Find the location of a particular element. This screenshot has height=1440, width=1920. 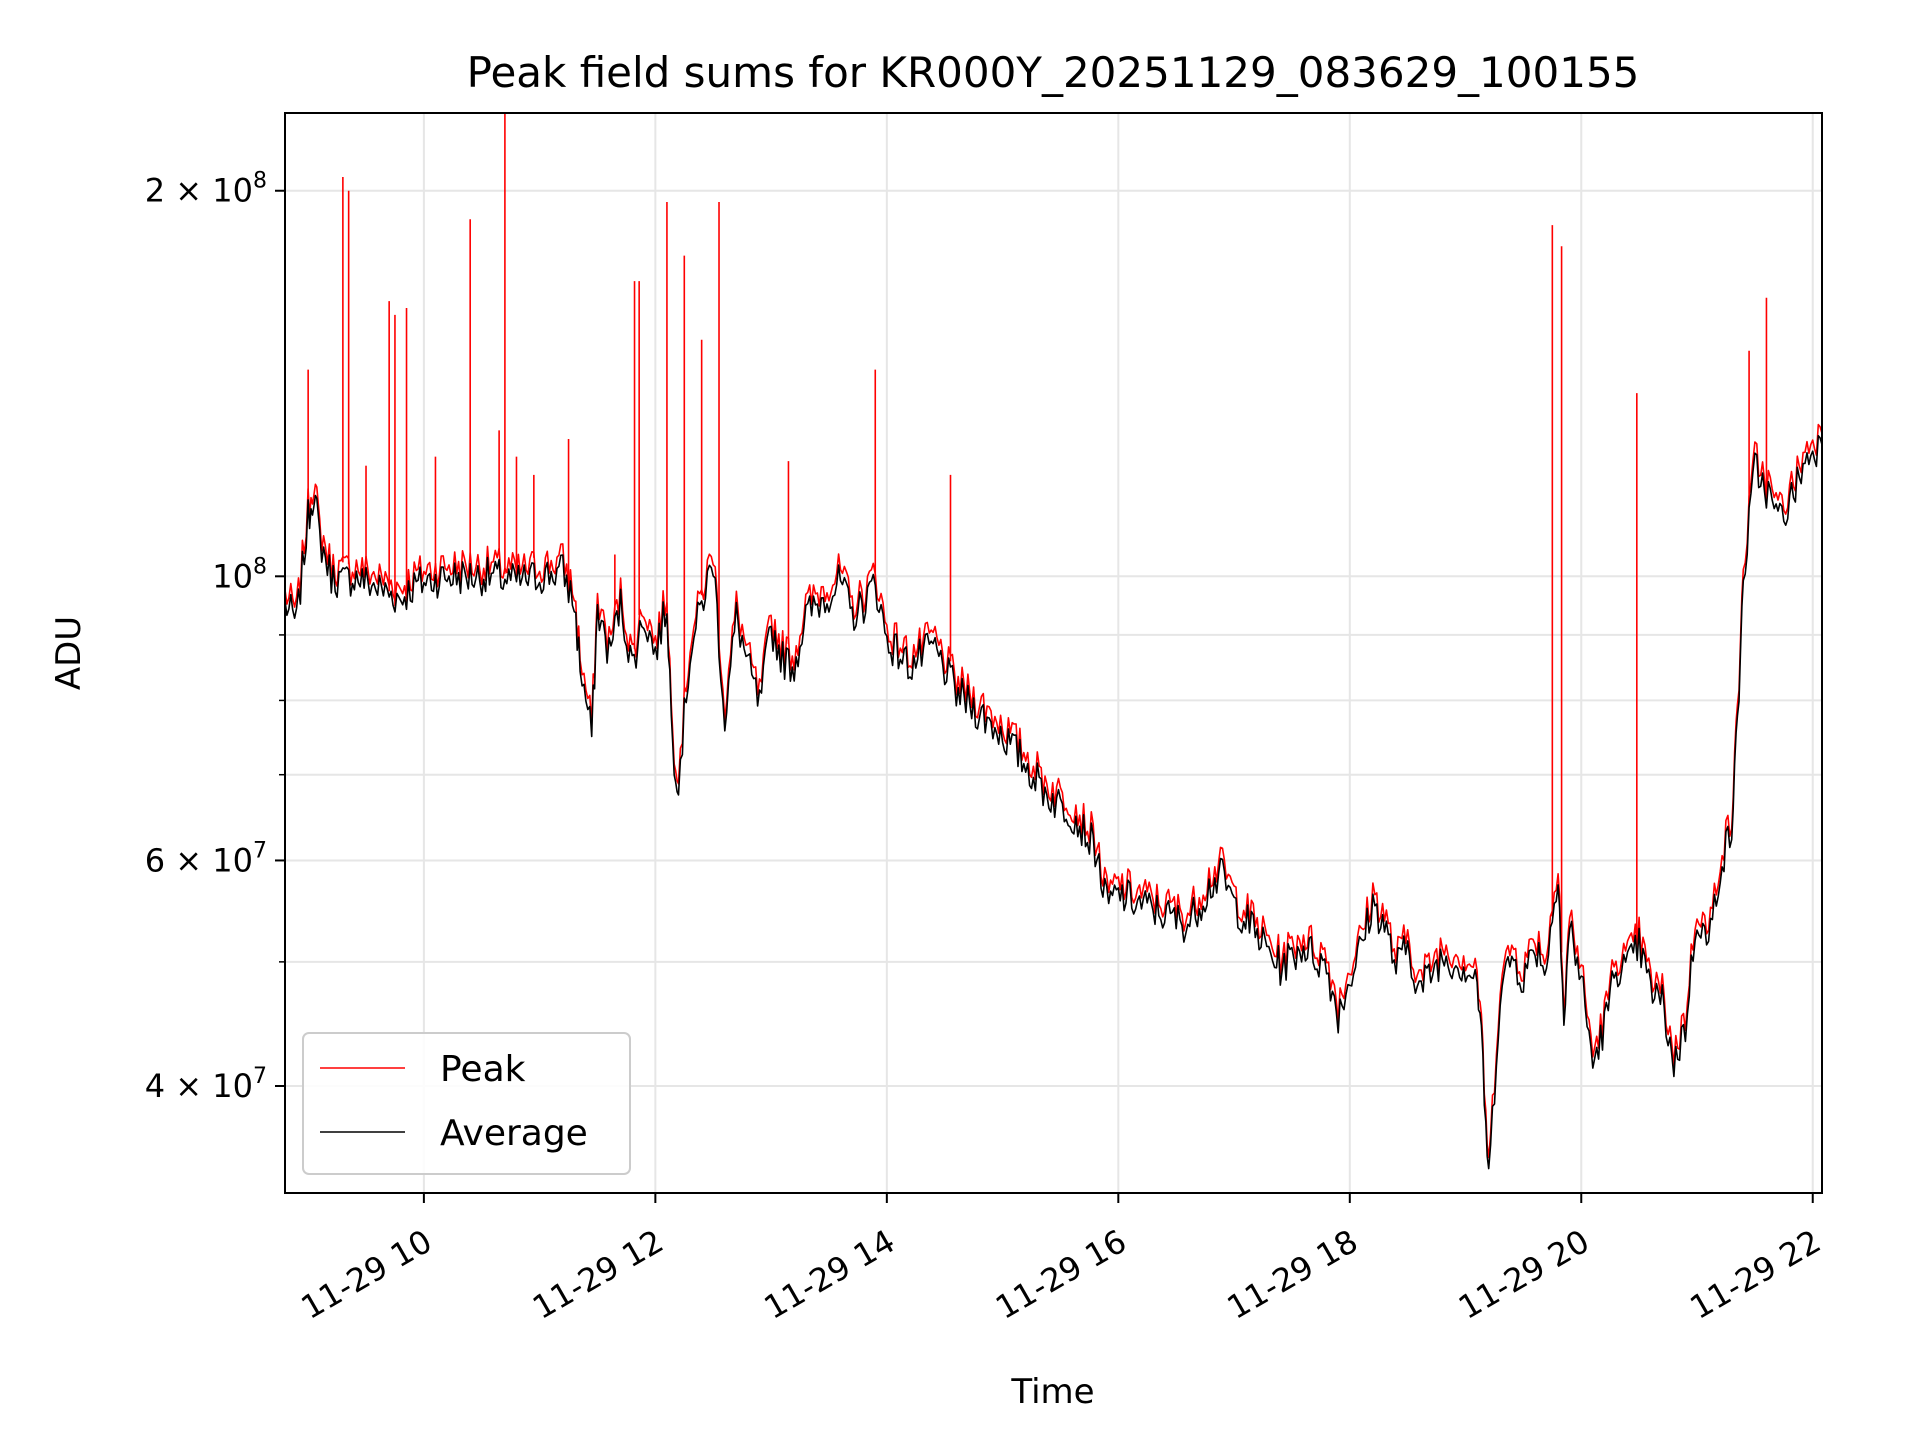

legend-peak-label: Peak is located at coordinates (483, 1069).